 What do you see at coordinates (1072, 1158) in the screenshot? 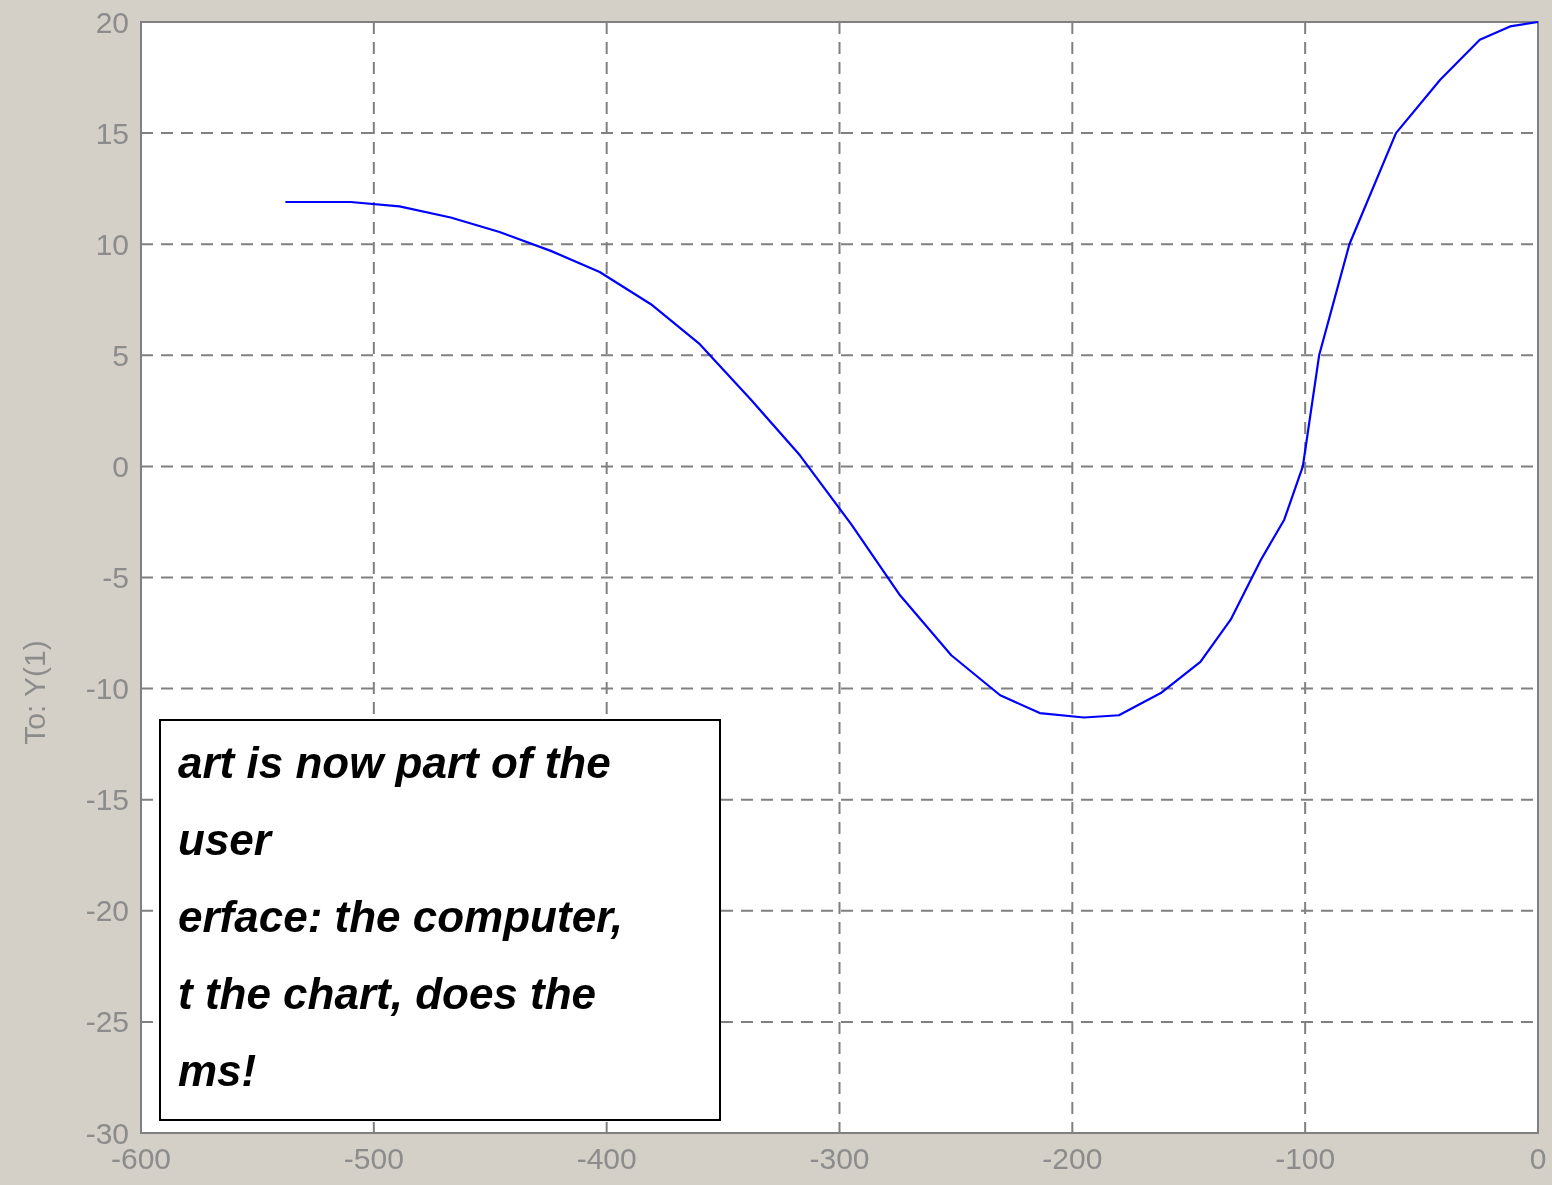
I see `x-tick-label: -200` at bounding box center [1072, 1158].